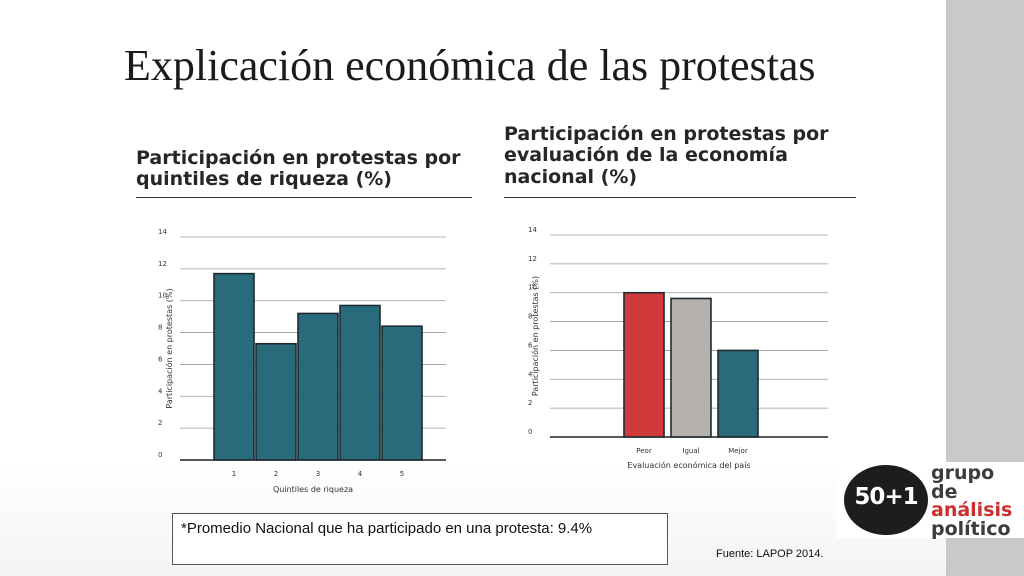 This screenshot has width=1024, height=576. Describe the element at coordinates (963, 482) in the screenshot. I see `logo-line-1: grupo de` at that location.